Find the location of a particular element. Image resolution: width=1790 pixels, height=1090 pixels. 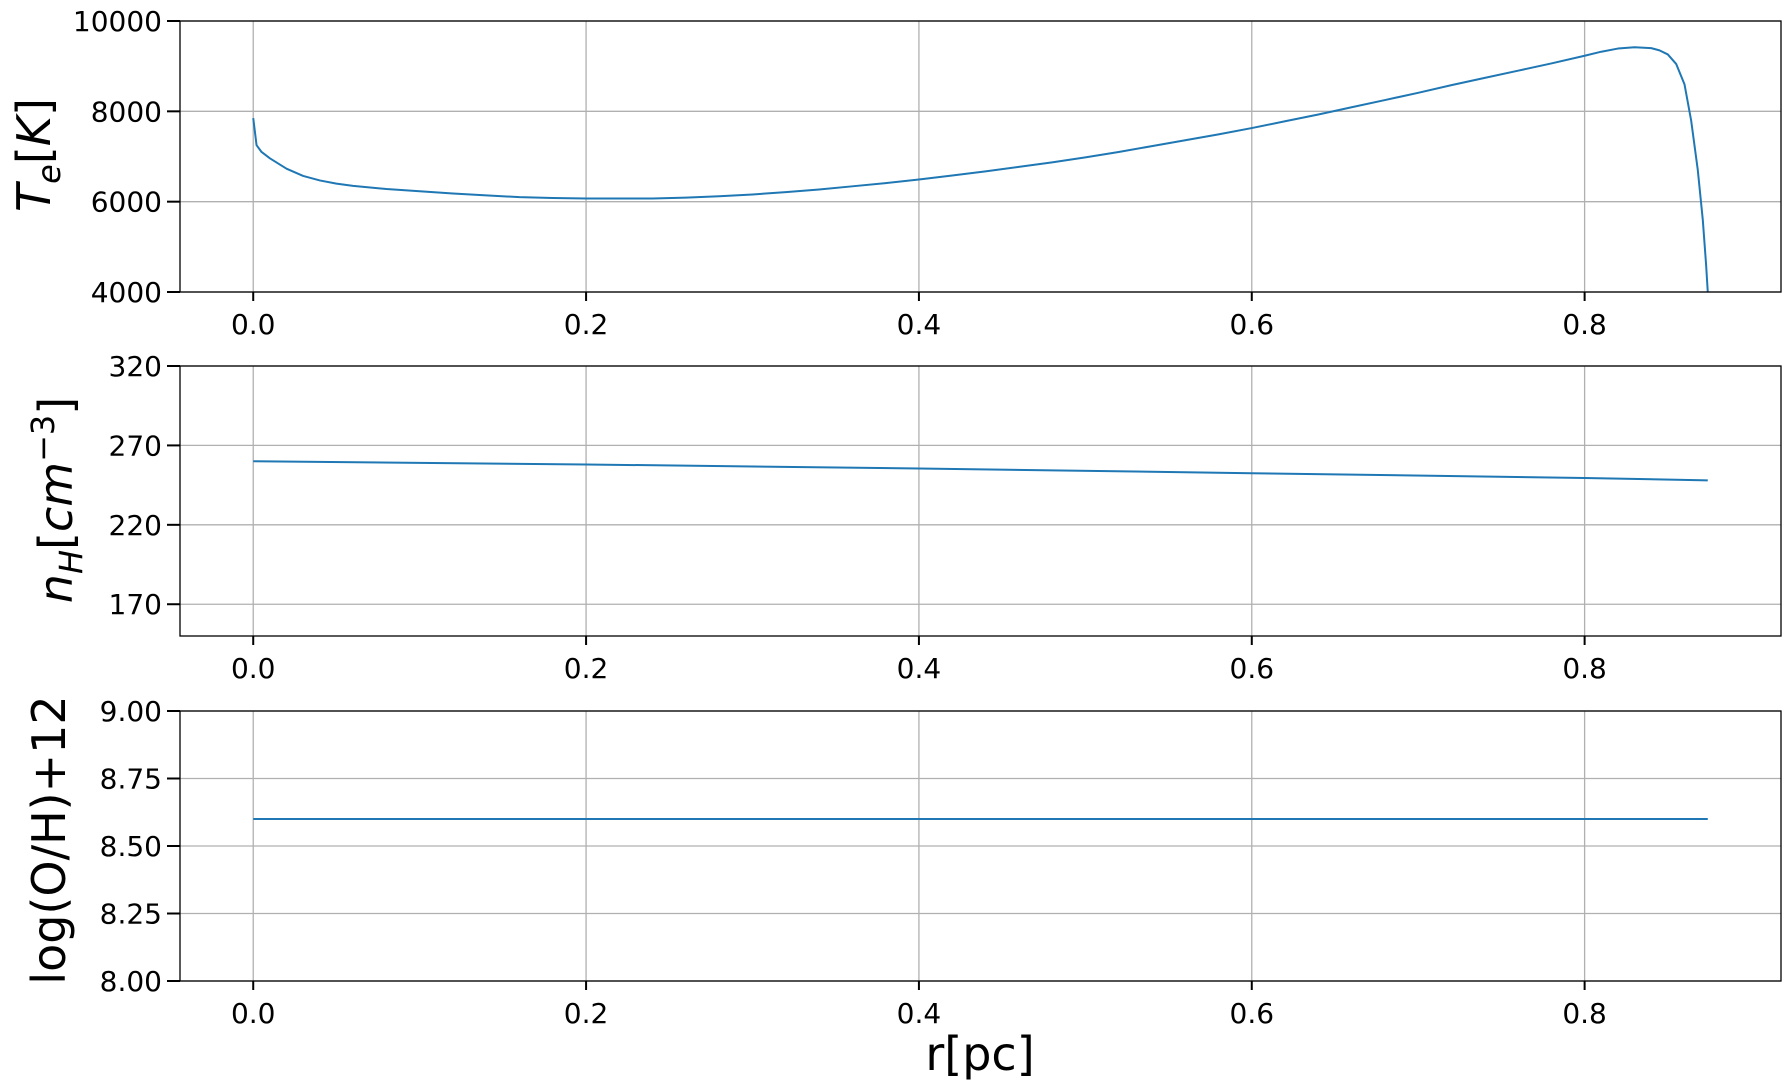

density-x-tick-label: 0.8 is located at coordinates (1584, 668).